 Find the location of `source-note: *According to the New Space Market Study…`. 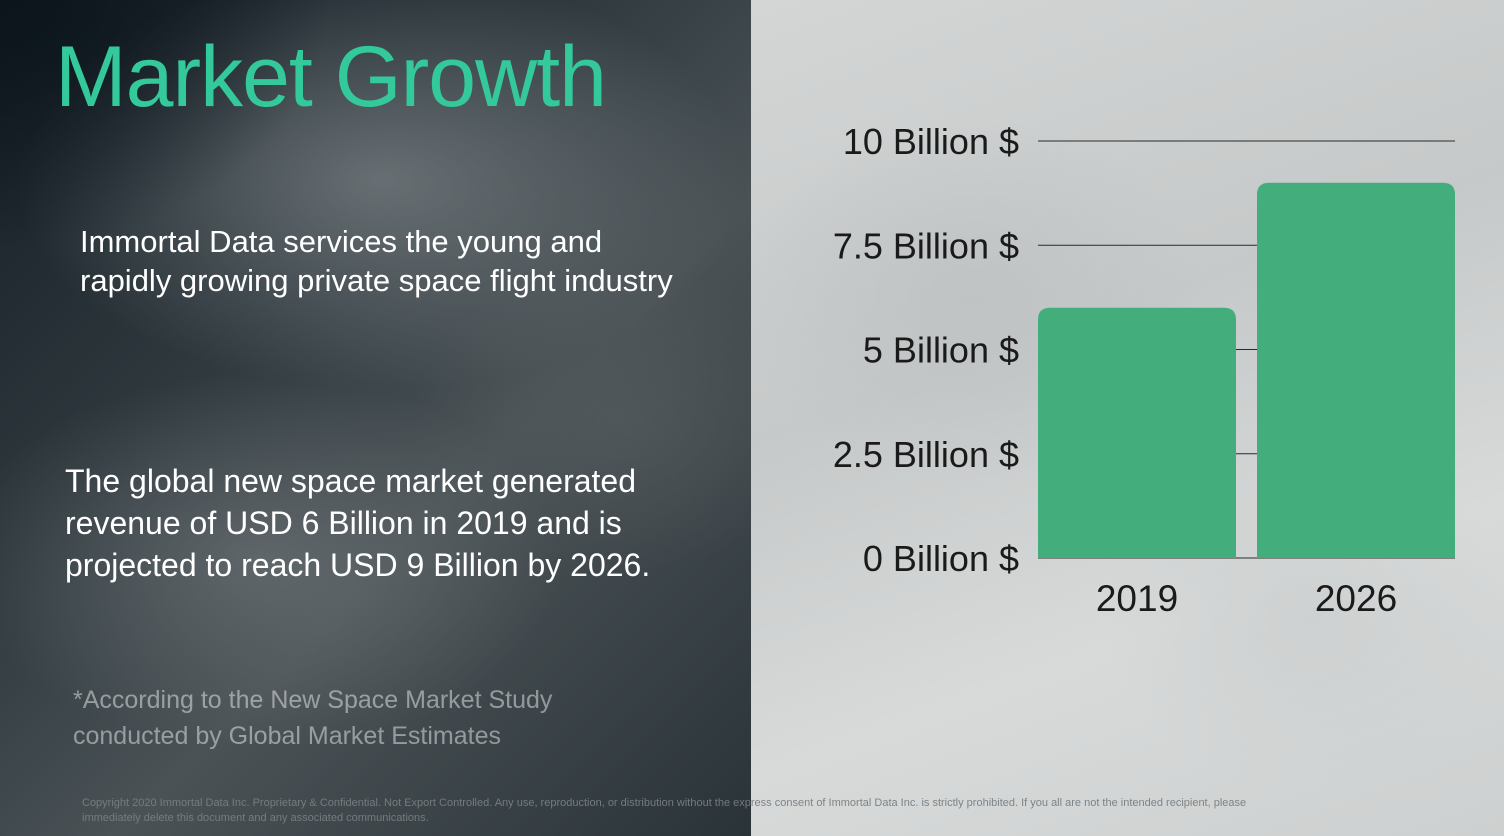

source-note: *According to the New Space Market Study… is located at coordinates (313, 718).